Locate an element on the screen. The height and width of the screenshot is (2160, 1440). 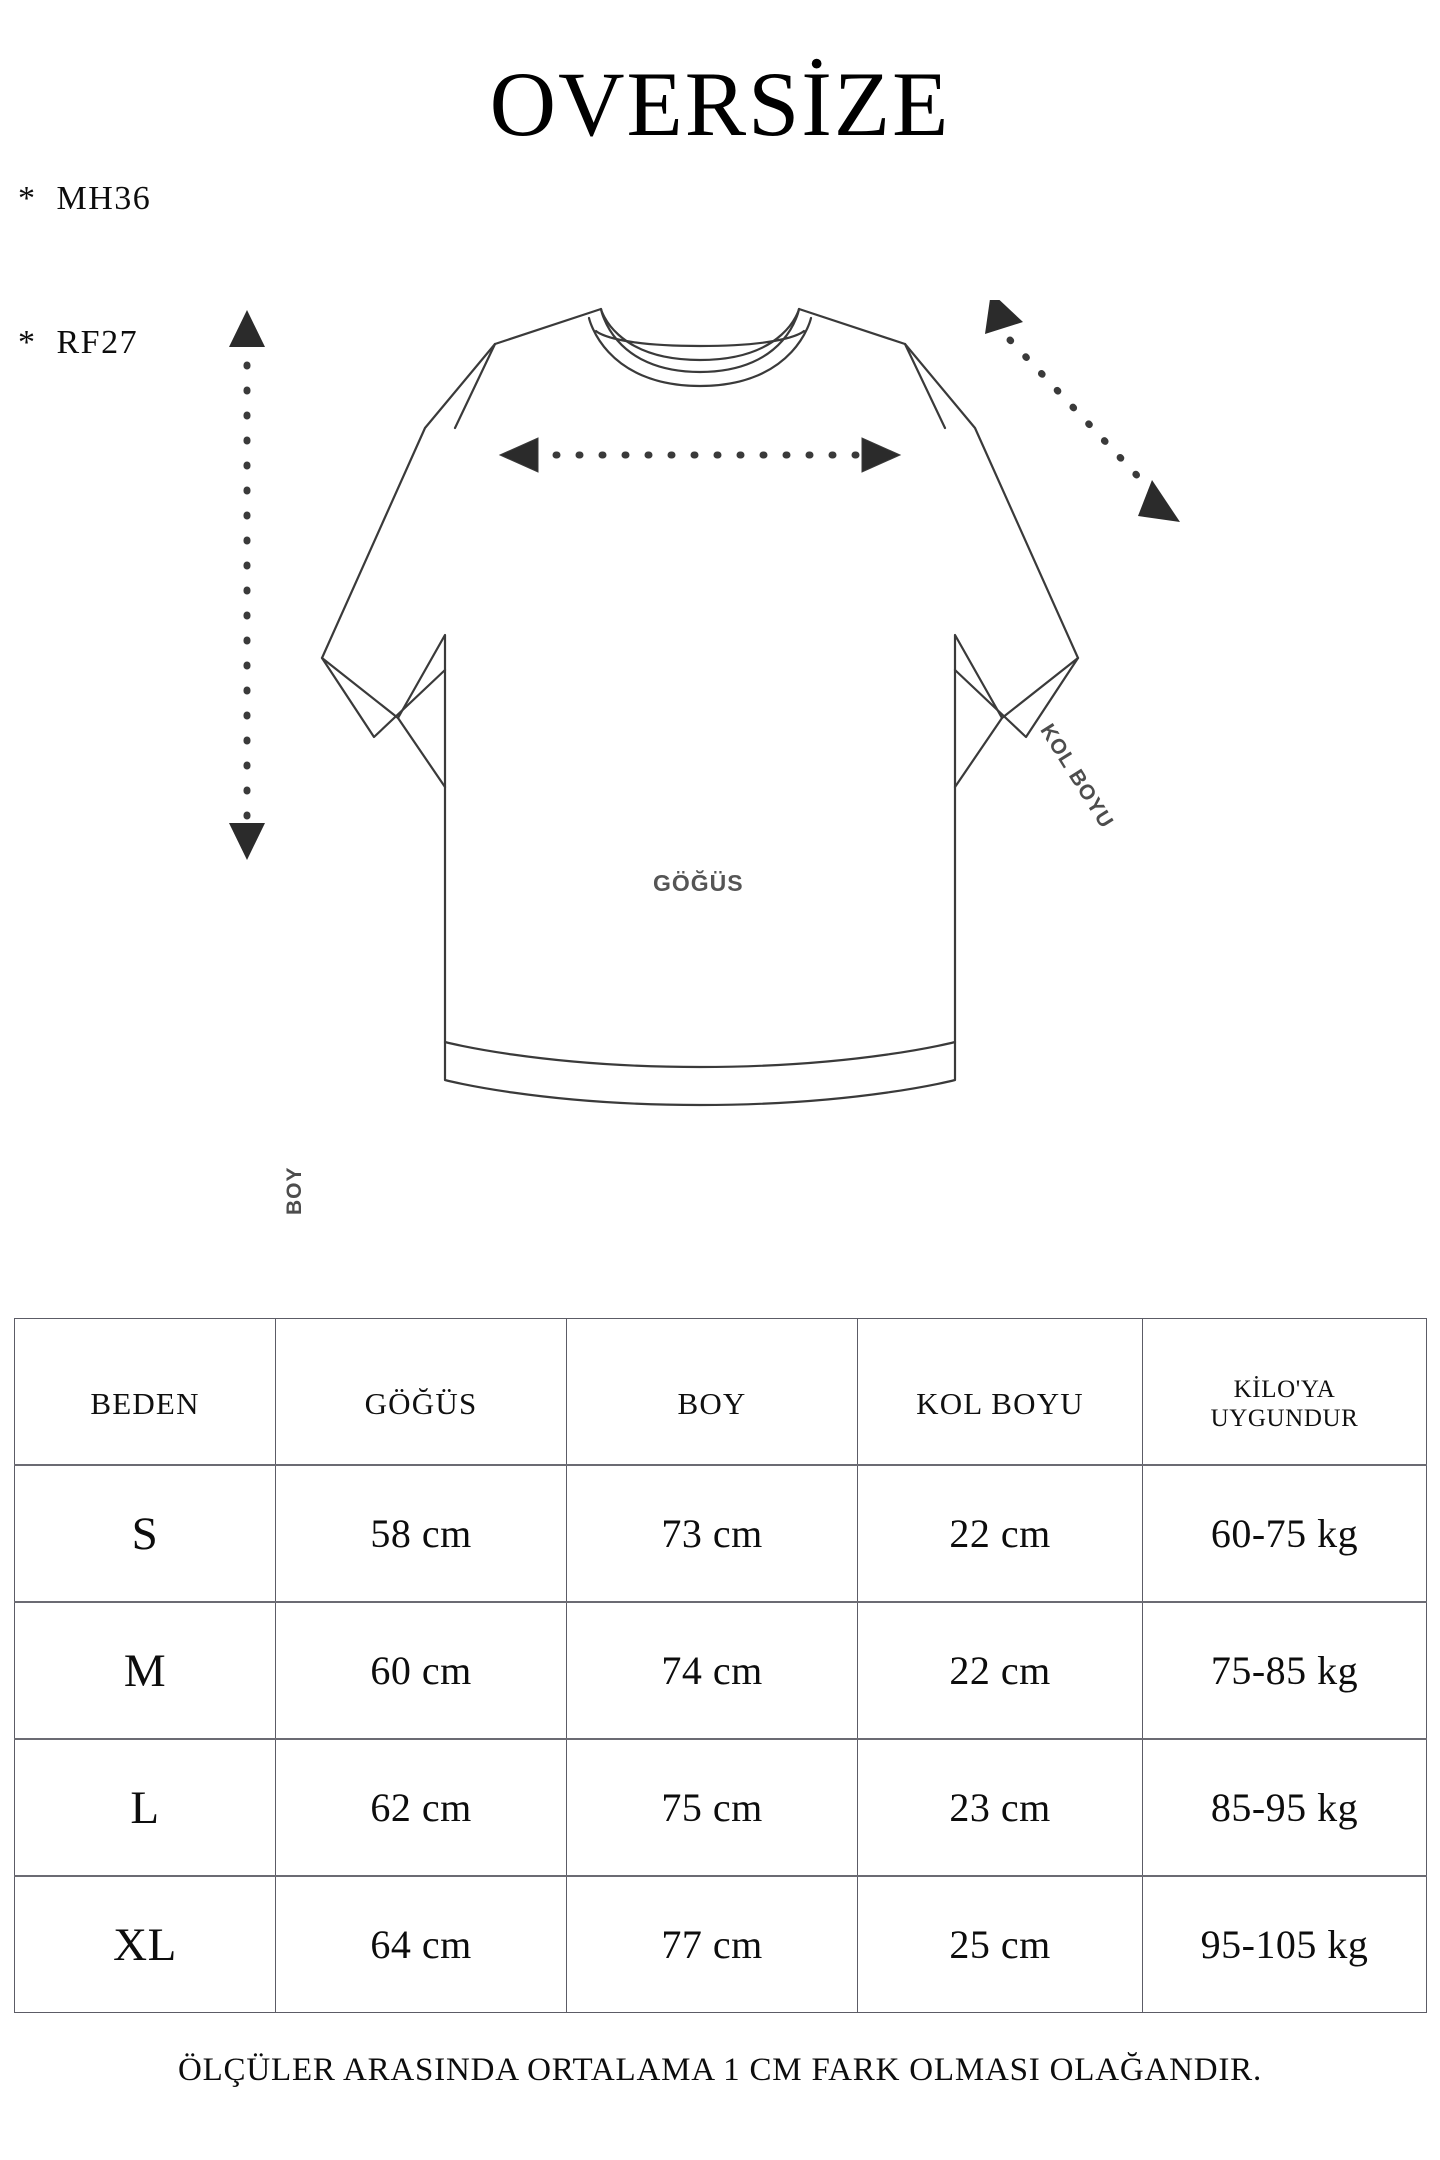
cell-beden: S is located at coordinates (145, 1533).